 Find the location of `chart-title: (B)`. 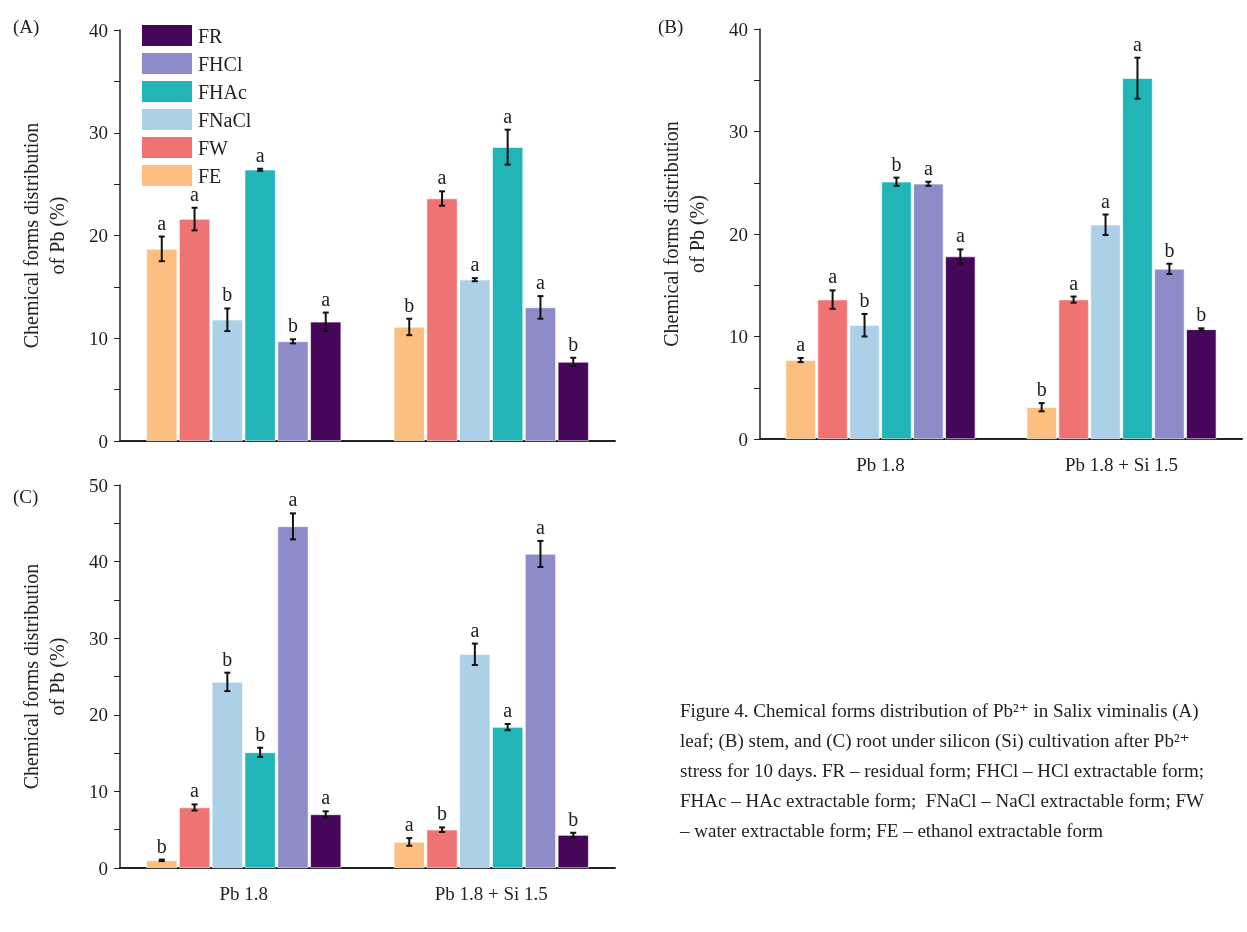

chart-title: (B) is located at coordinates (671, 27).